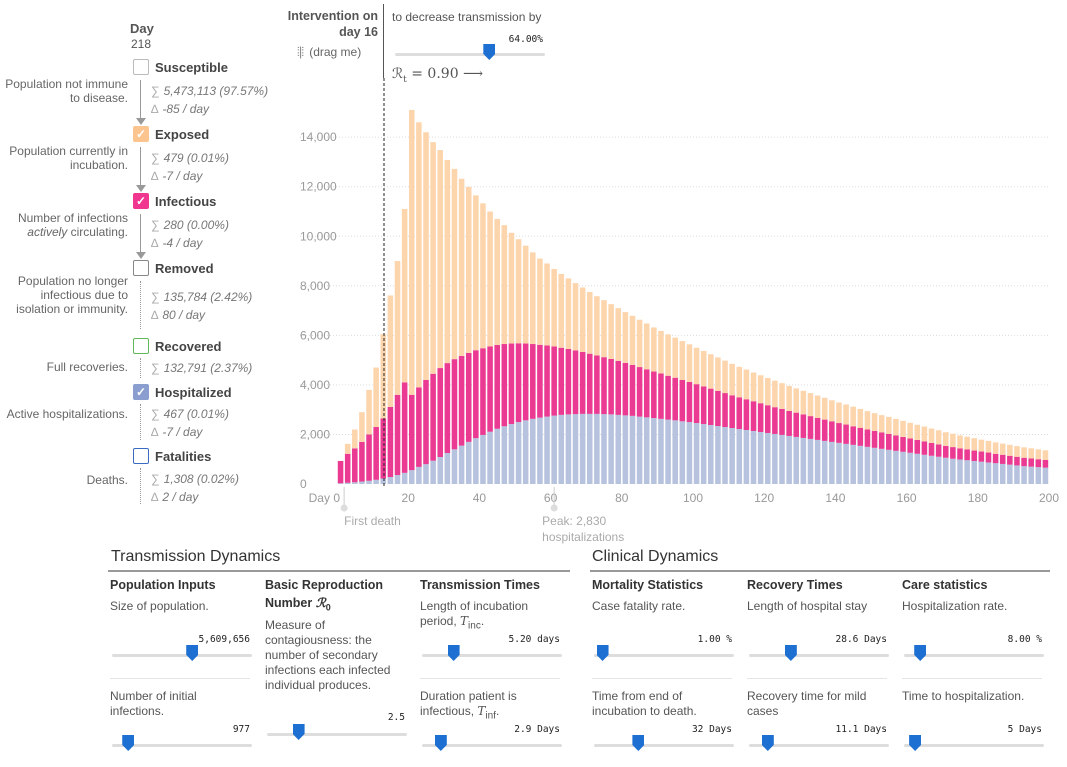  I want to click on legend-removed: Removed, so click(173, 268).